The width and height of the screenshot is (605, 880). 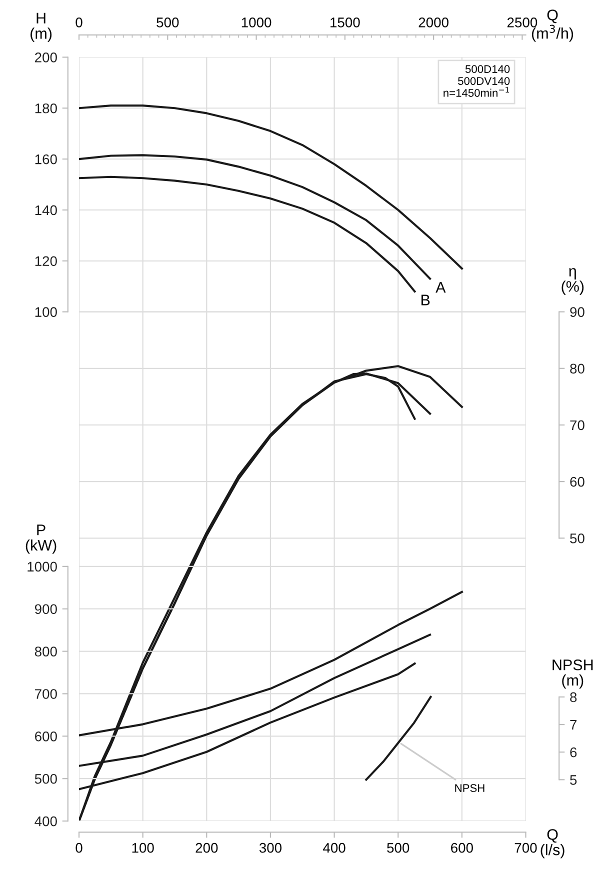 I want to click on y2-tick-label: 60, so click(x=577, y=481).